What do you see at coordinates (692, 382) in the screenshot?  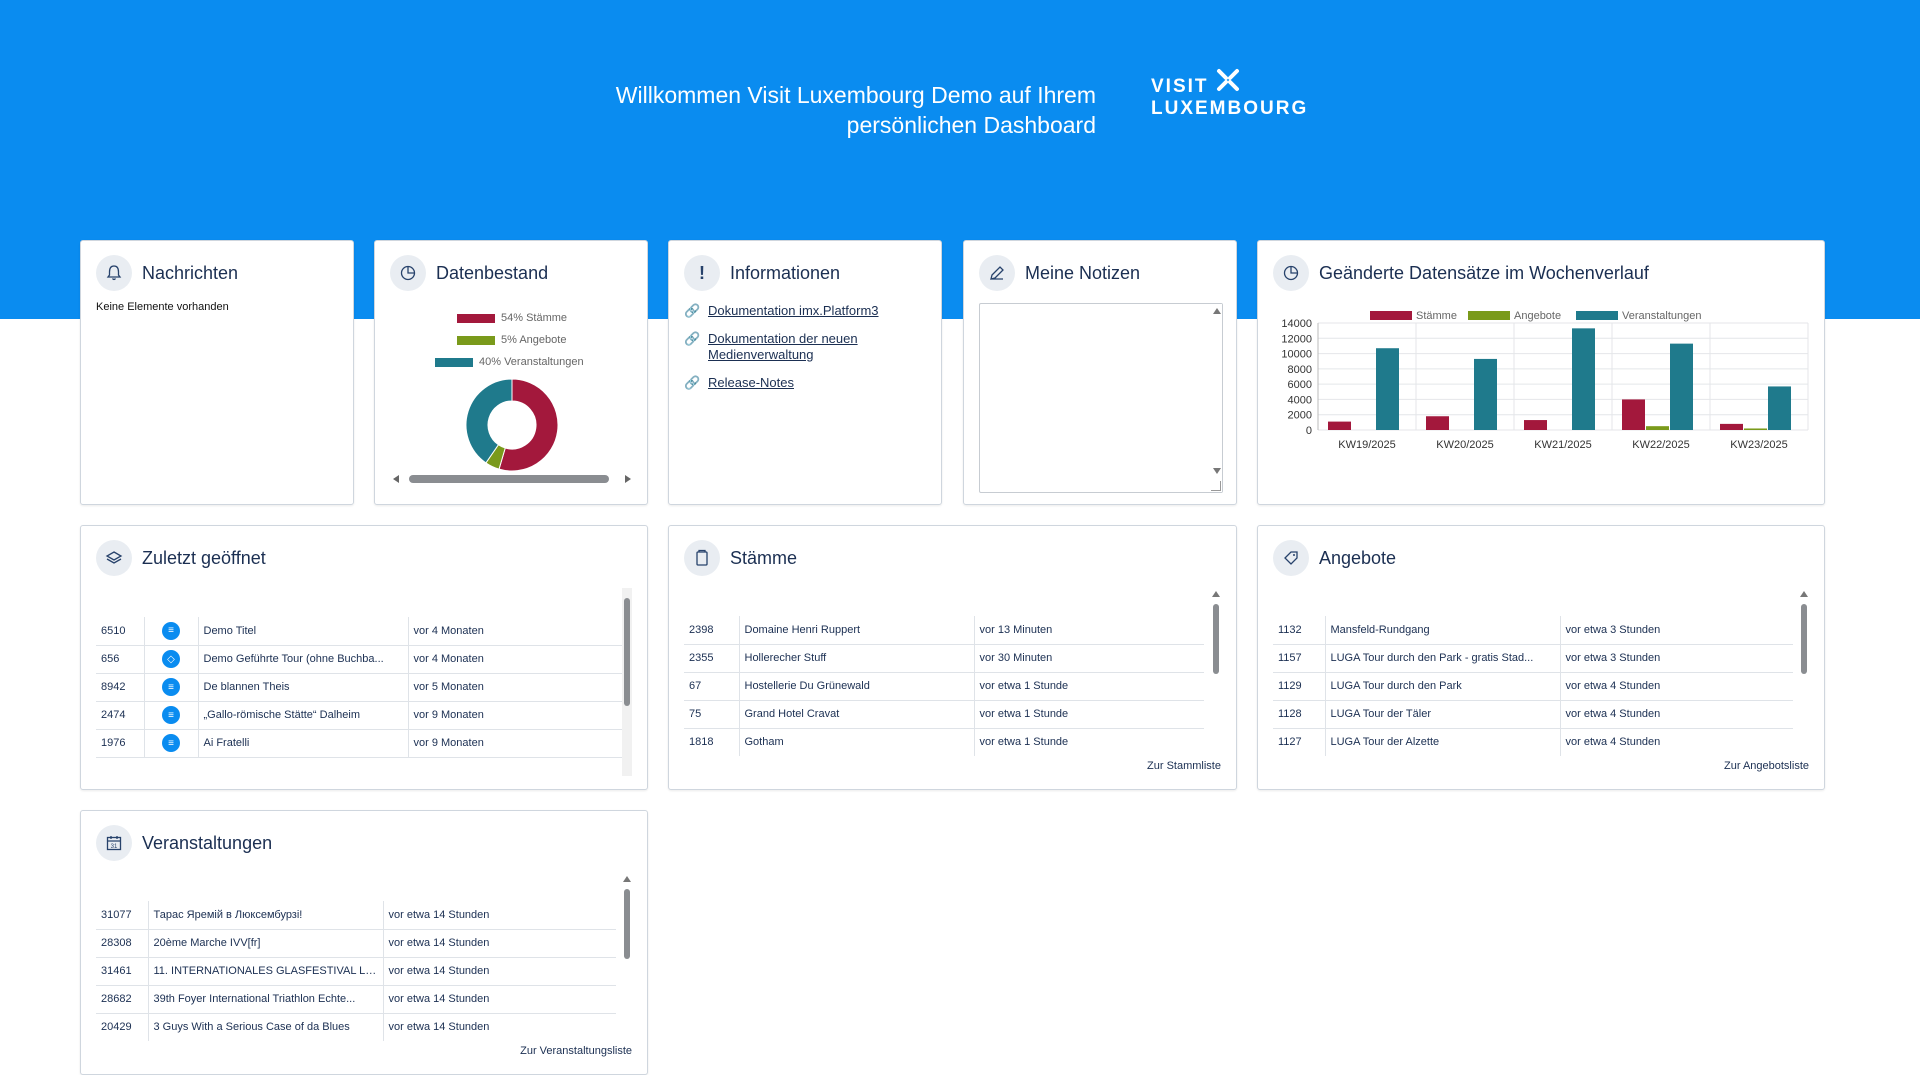 I see `link-icon: 🔗` at bounding box center [692, 382].